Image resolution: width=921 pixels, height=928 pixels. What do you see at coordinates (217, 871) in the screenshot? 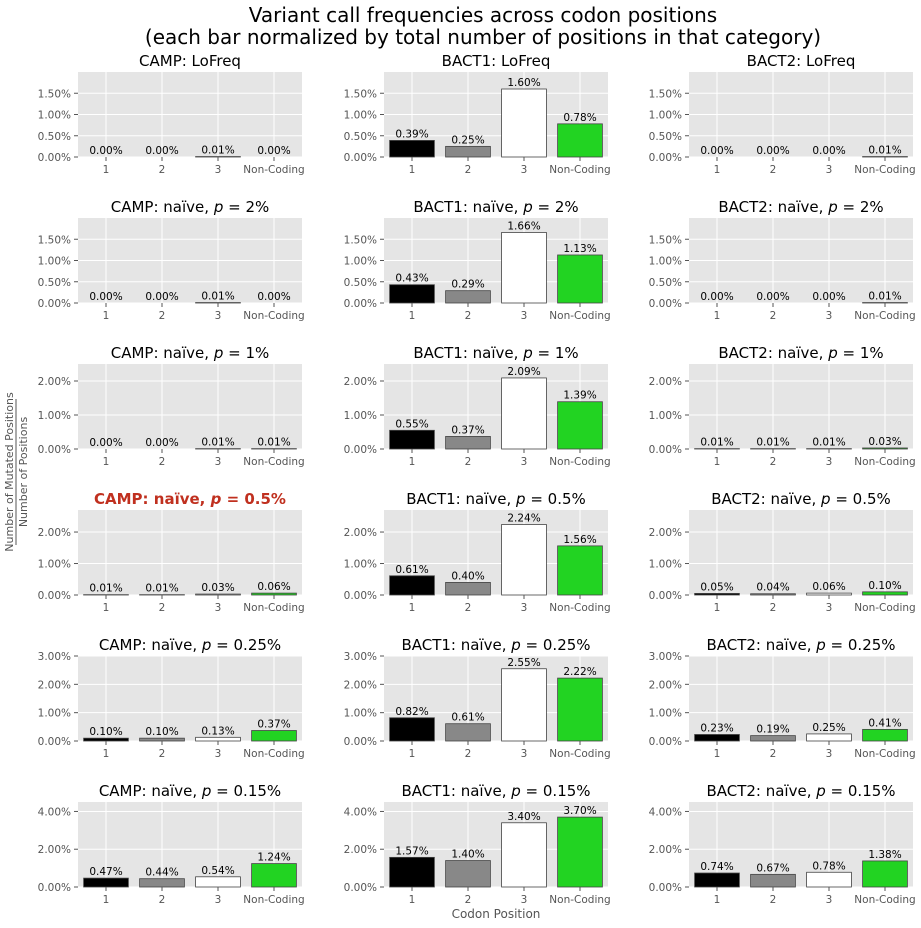
I see `bar-value-label: 0.54%` at bounding box center [217, 871].